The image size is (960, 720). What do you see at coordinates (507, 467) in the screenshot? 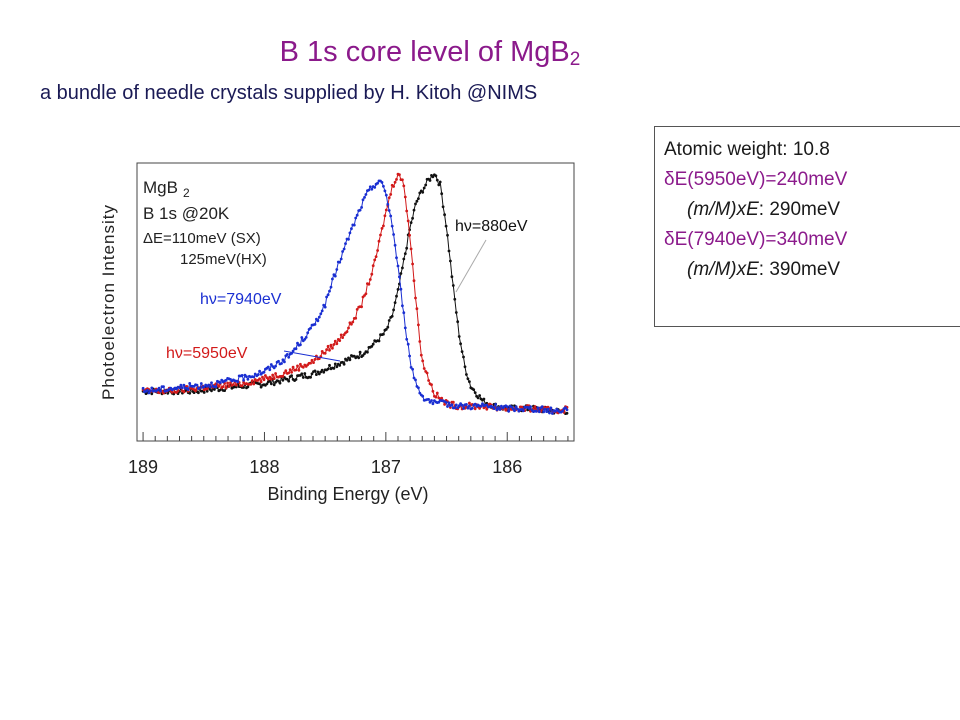
I see `x-tick-label: 186` at bounding box center [507, 467].